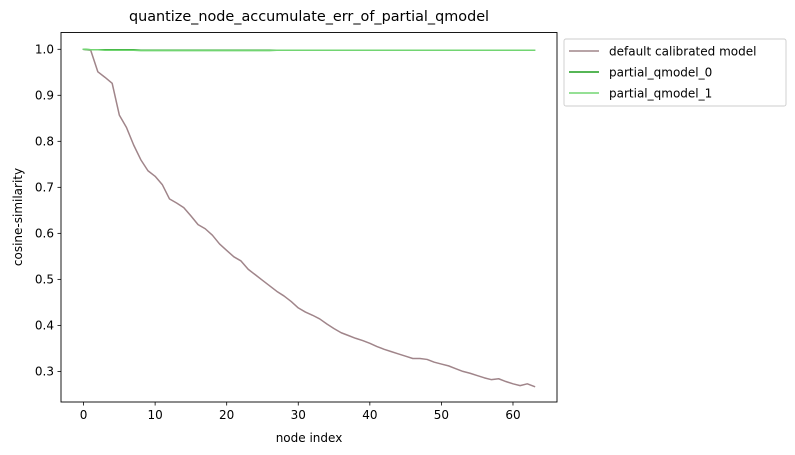 The width and height of the screenshot is (795, 455). I want to click on x-tick-label: 0, so click(84, 415).